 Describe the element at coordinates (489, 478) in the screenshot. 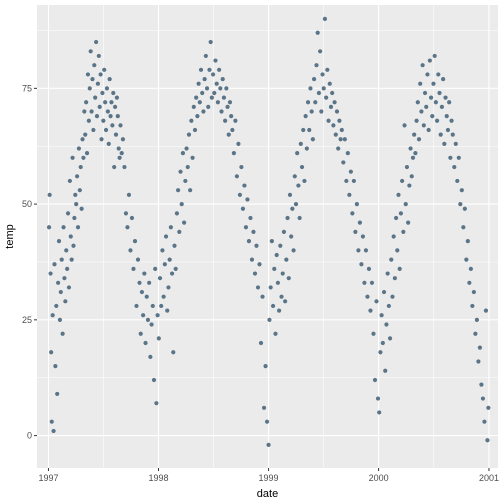

I see `x-tick-label: 2001` at that location.